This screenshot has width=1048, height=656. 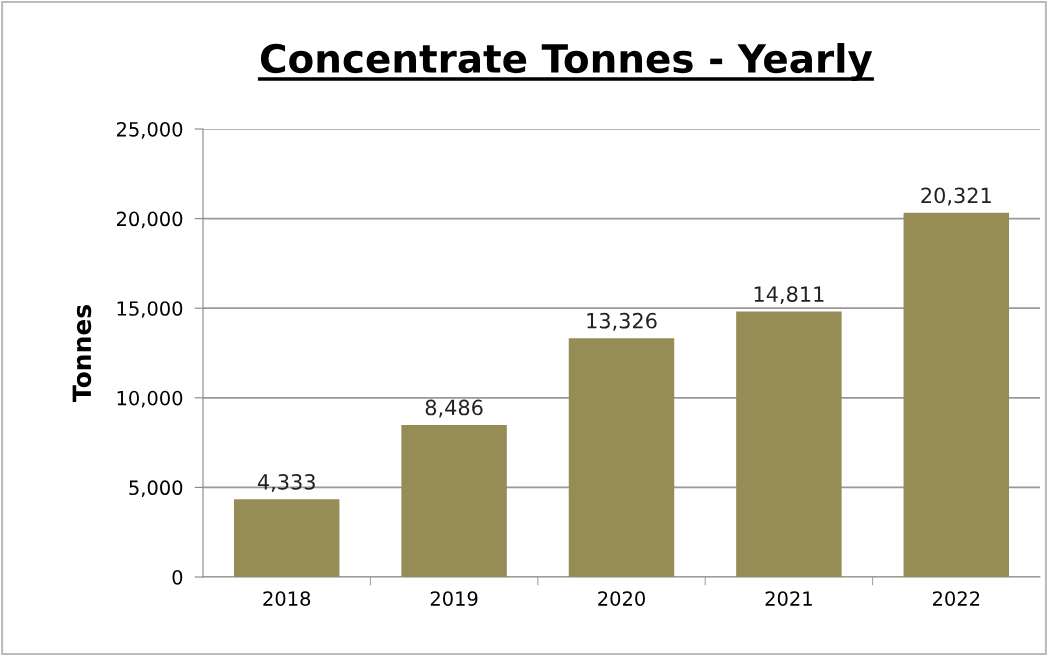 What do you see at coordinates (150, 399) in the screenshot?
I see `y-tick-label: 10,000` at bounding box center [150, 399].